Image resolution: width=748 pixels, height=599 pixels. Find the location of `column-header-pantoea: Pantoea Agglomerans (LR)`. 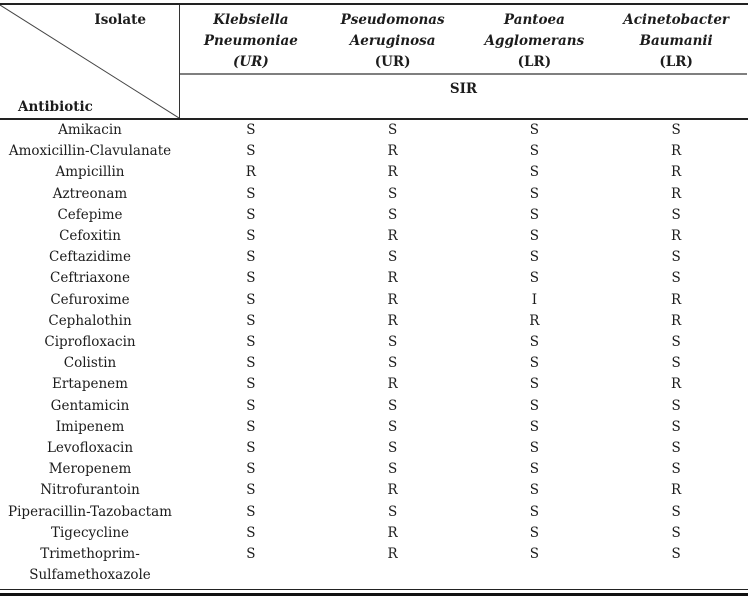

column-header-pantoea: Pantoea Agglomerans (LR) is located at coordinates (535, 41).